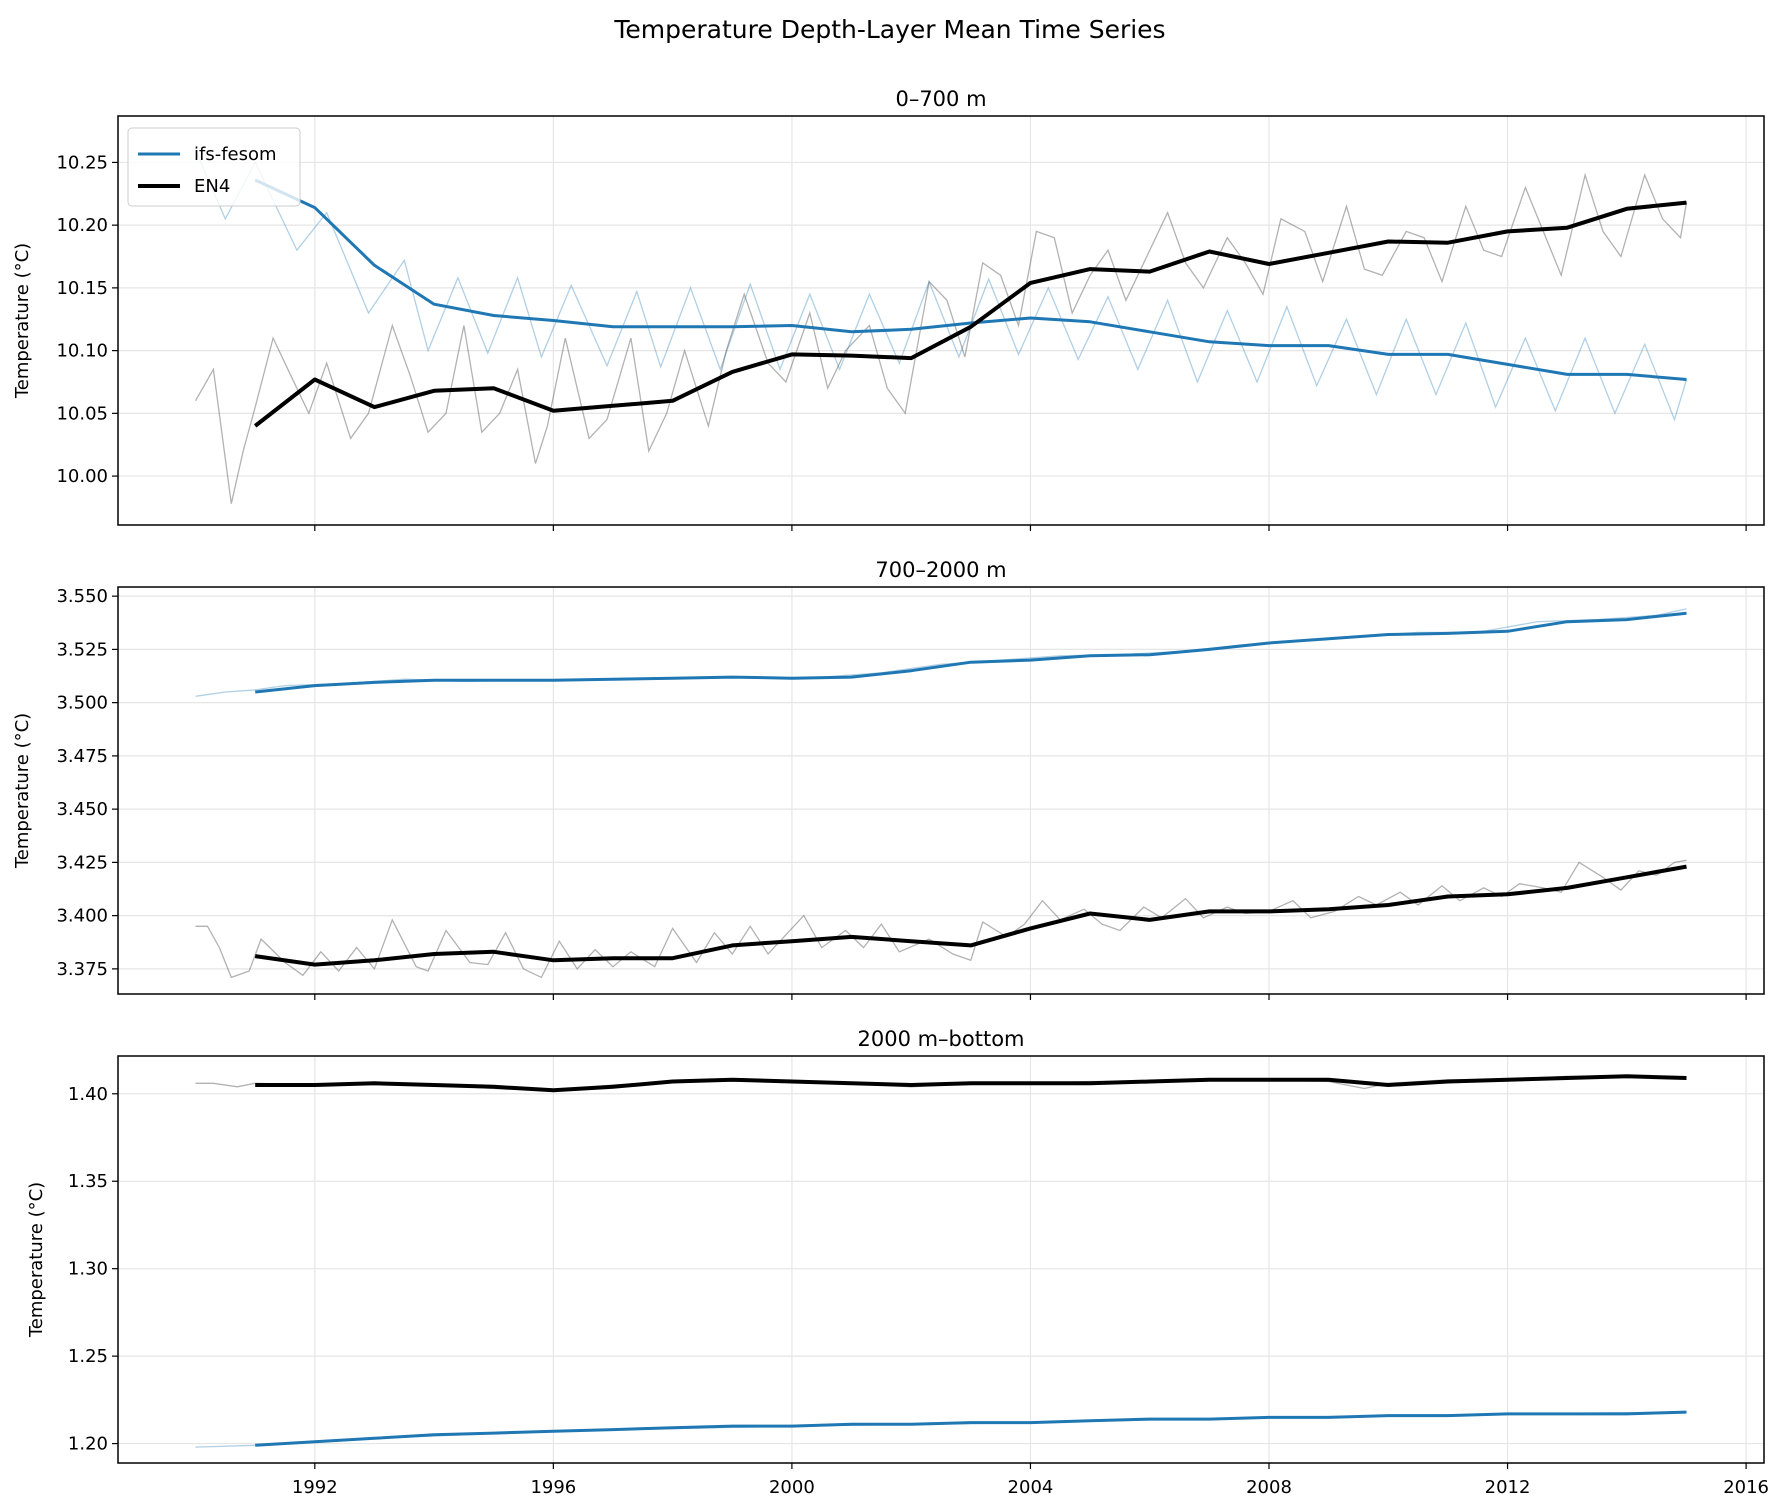 The image size is (1781, 1510). I want to click on series-line-EN4, so click(970, 314).